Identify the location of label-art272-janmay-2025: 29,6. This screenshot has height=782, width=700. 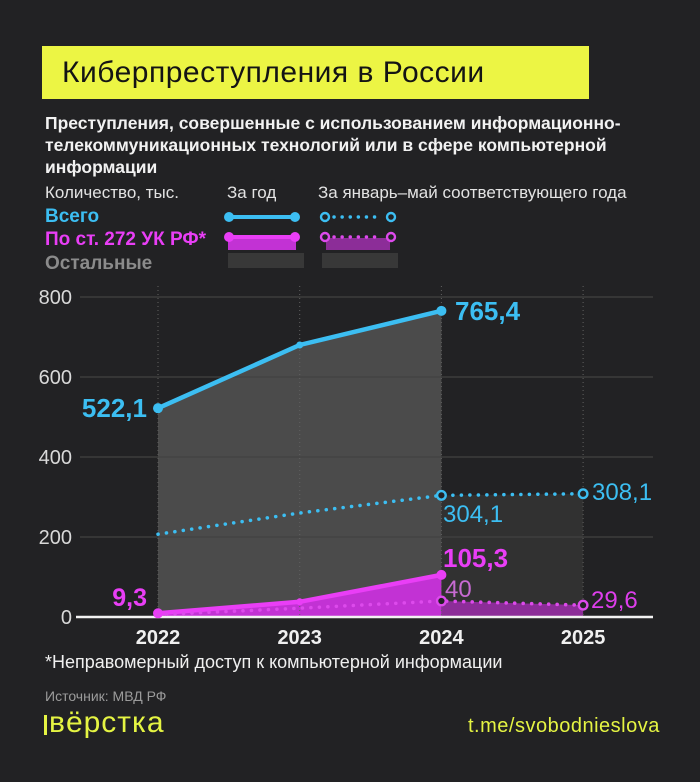
(614, 600).